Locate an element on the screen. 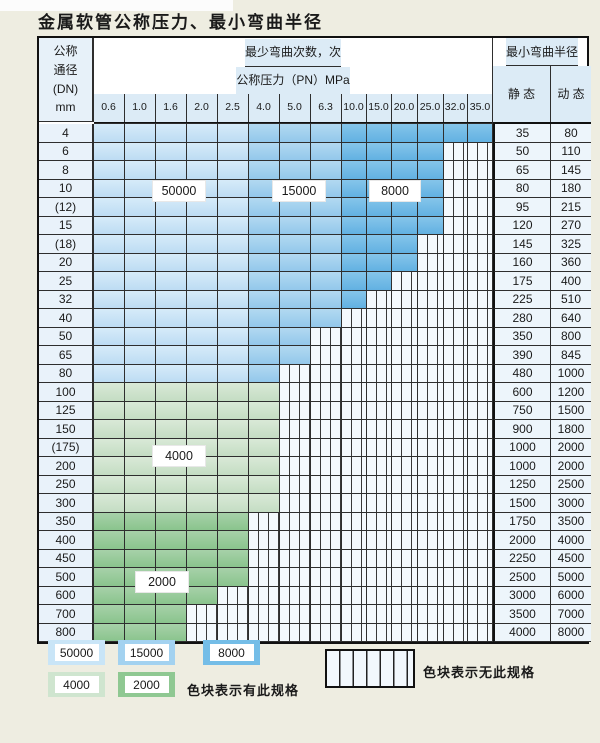 This screenshot has height=743, width=600. static-radius-cell: 1250 is located at coordinates (522, 484).